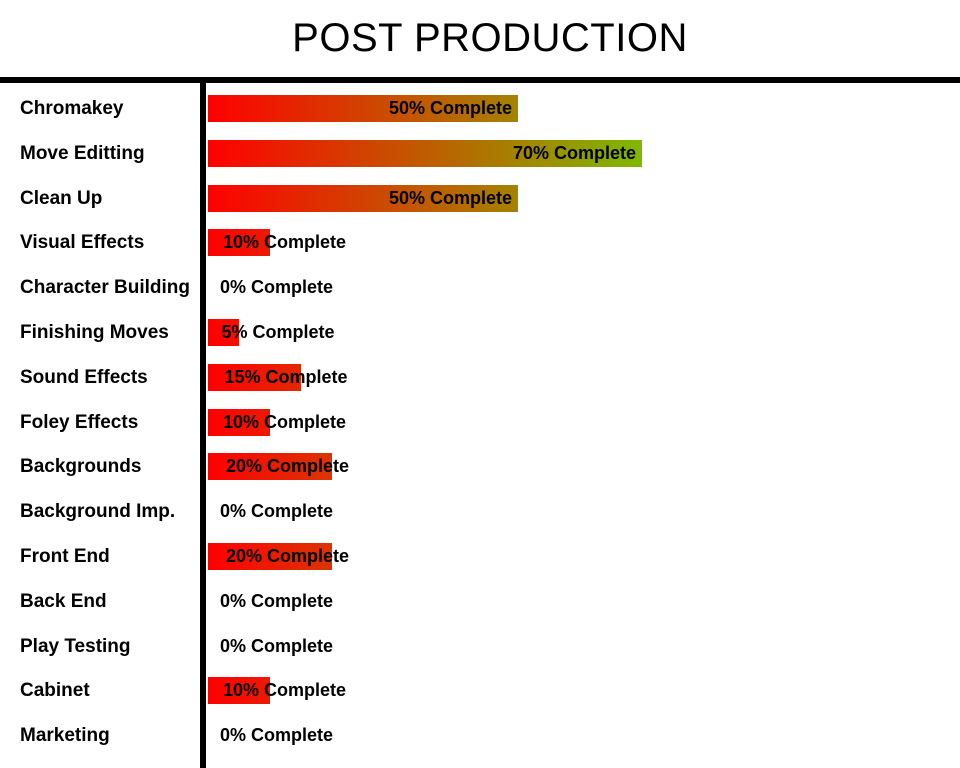  Describe the element at coordinates (480, 379) in the screenshot. I see `bar-row: Sound Effects 15% Complete` at that location.